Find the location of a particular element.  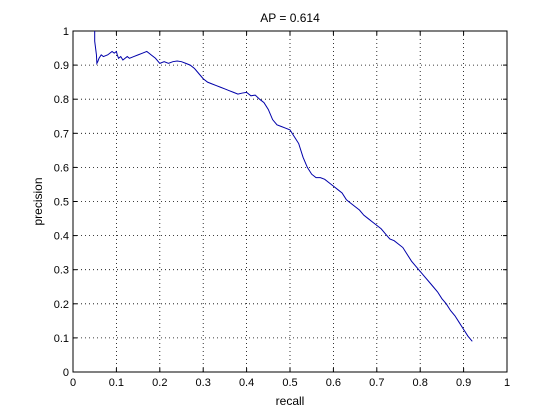

y-tick-label: 0.6 is located at coordinates (61, 168).